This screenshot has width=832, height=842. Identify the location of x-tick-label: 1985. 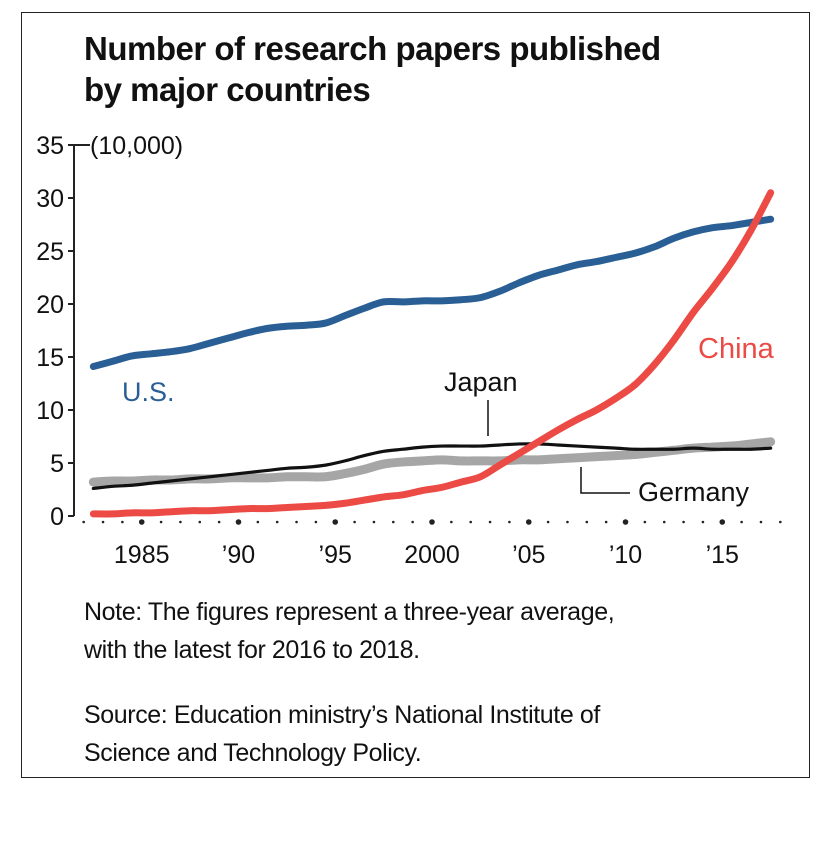
(142, 555).